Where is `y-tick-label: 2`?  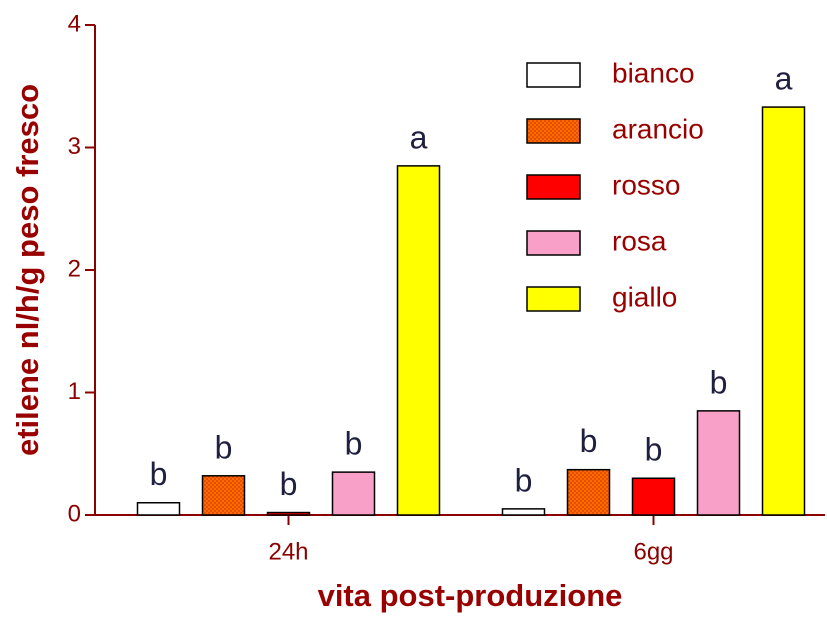 y-tick-label: 2 is located at coordinates (74, 268).